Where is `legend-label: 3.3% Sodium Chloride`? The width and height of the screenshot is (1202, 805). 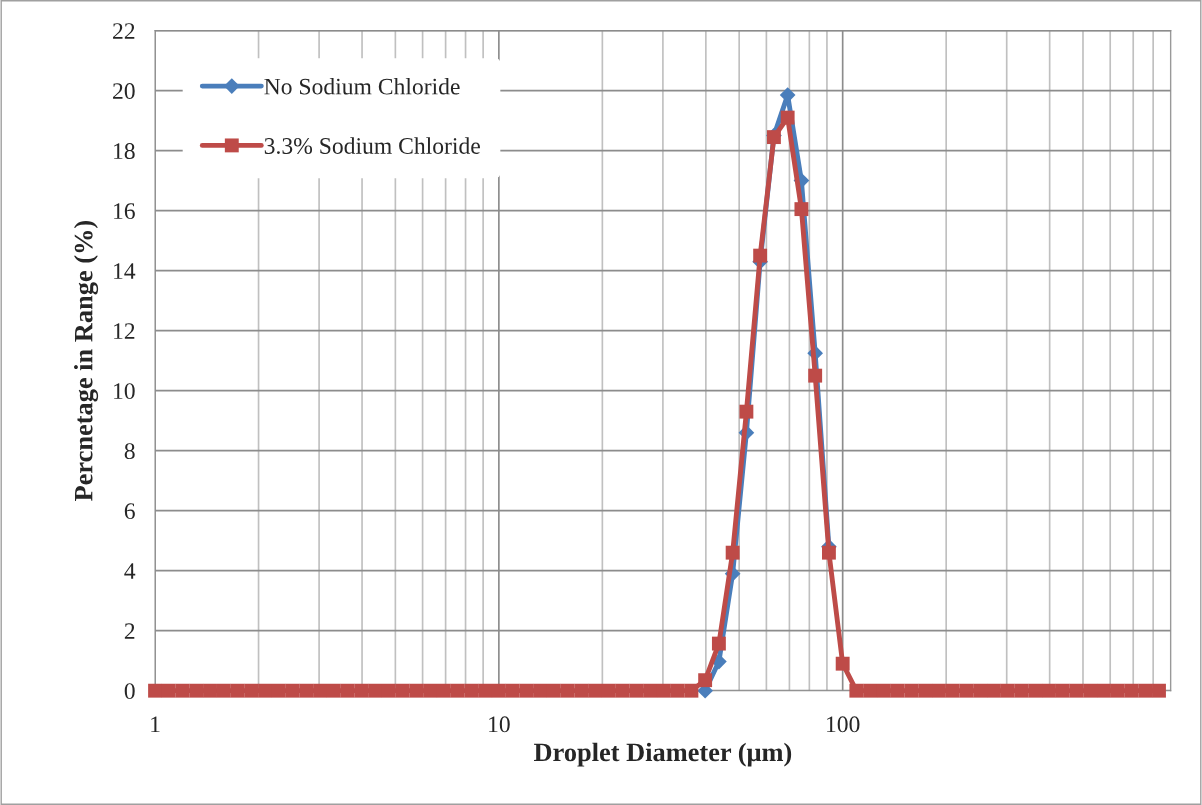 legend-label: 3.3% Sodium Chloride is located at coordinates (372, 146).